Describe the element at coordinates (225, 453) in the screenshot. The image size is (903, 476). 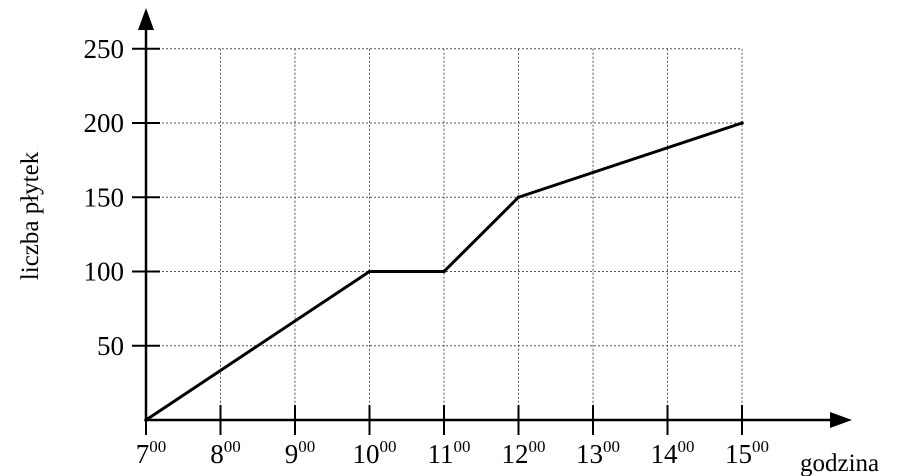
I see `x-tick-label: 800` at that location.